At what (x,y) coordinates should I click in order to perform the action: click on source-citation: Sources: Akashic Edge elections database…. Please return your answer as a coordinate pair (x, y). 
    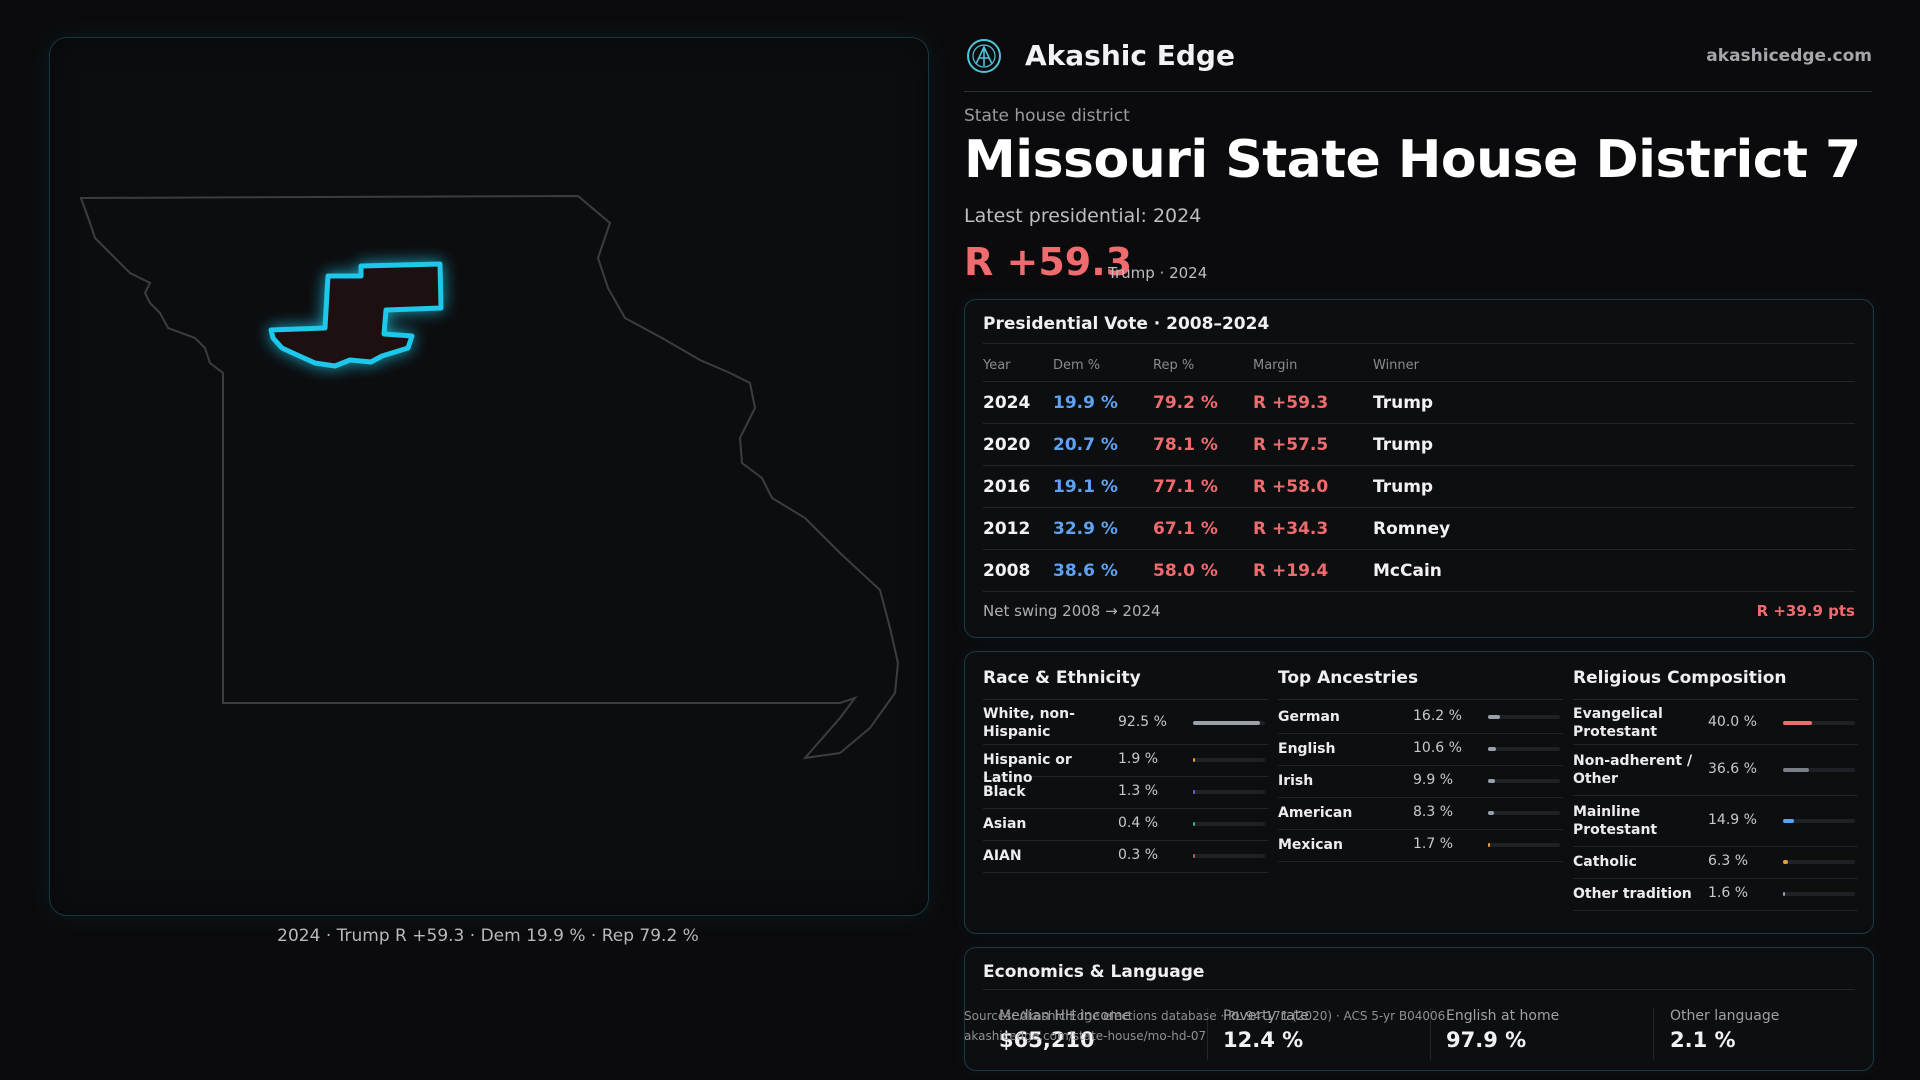
    Looking at the image, I should click on (1205, 1016).